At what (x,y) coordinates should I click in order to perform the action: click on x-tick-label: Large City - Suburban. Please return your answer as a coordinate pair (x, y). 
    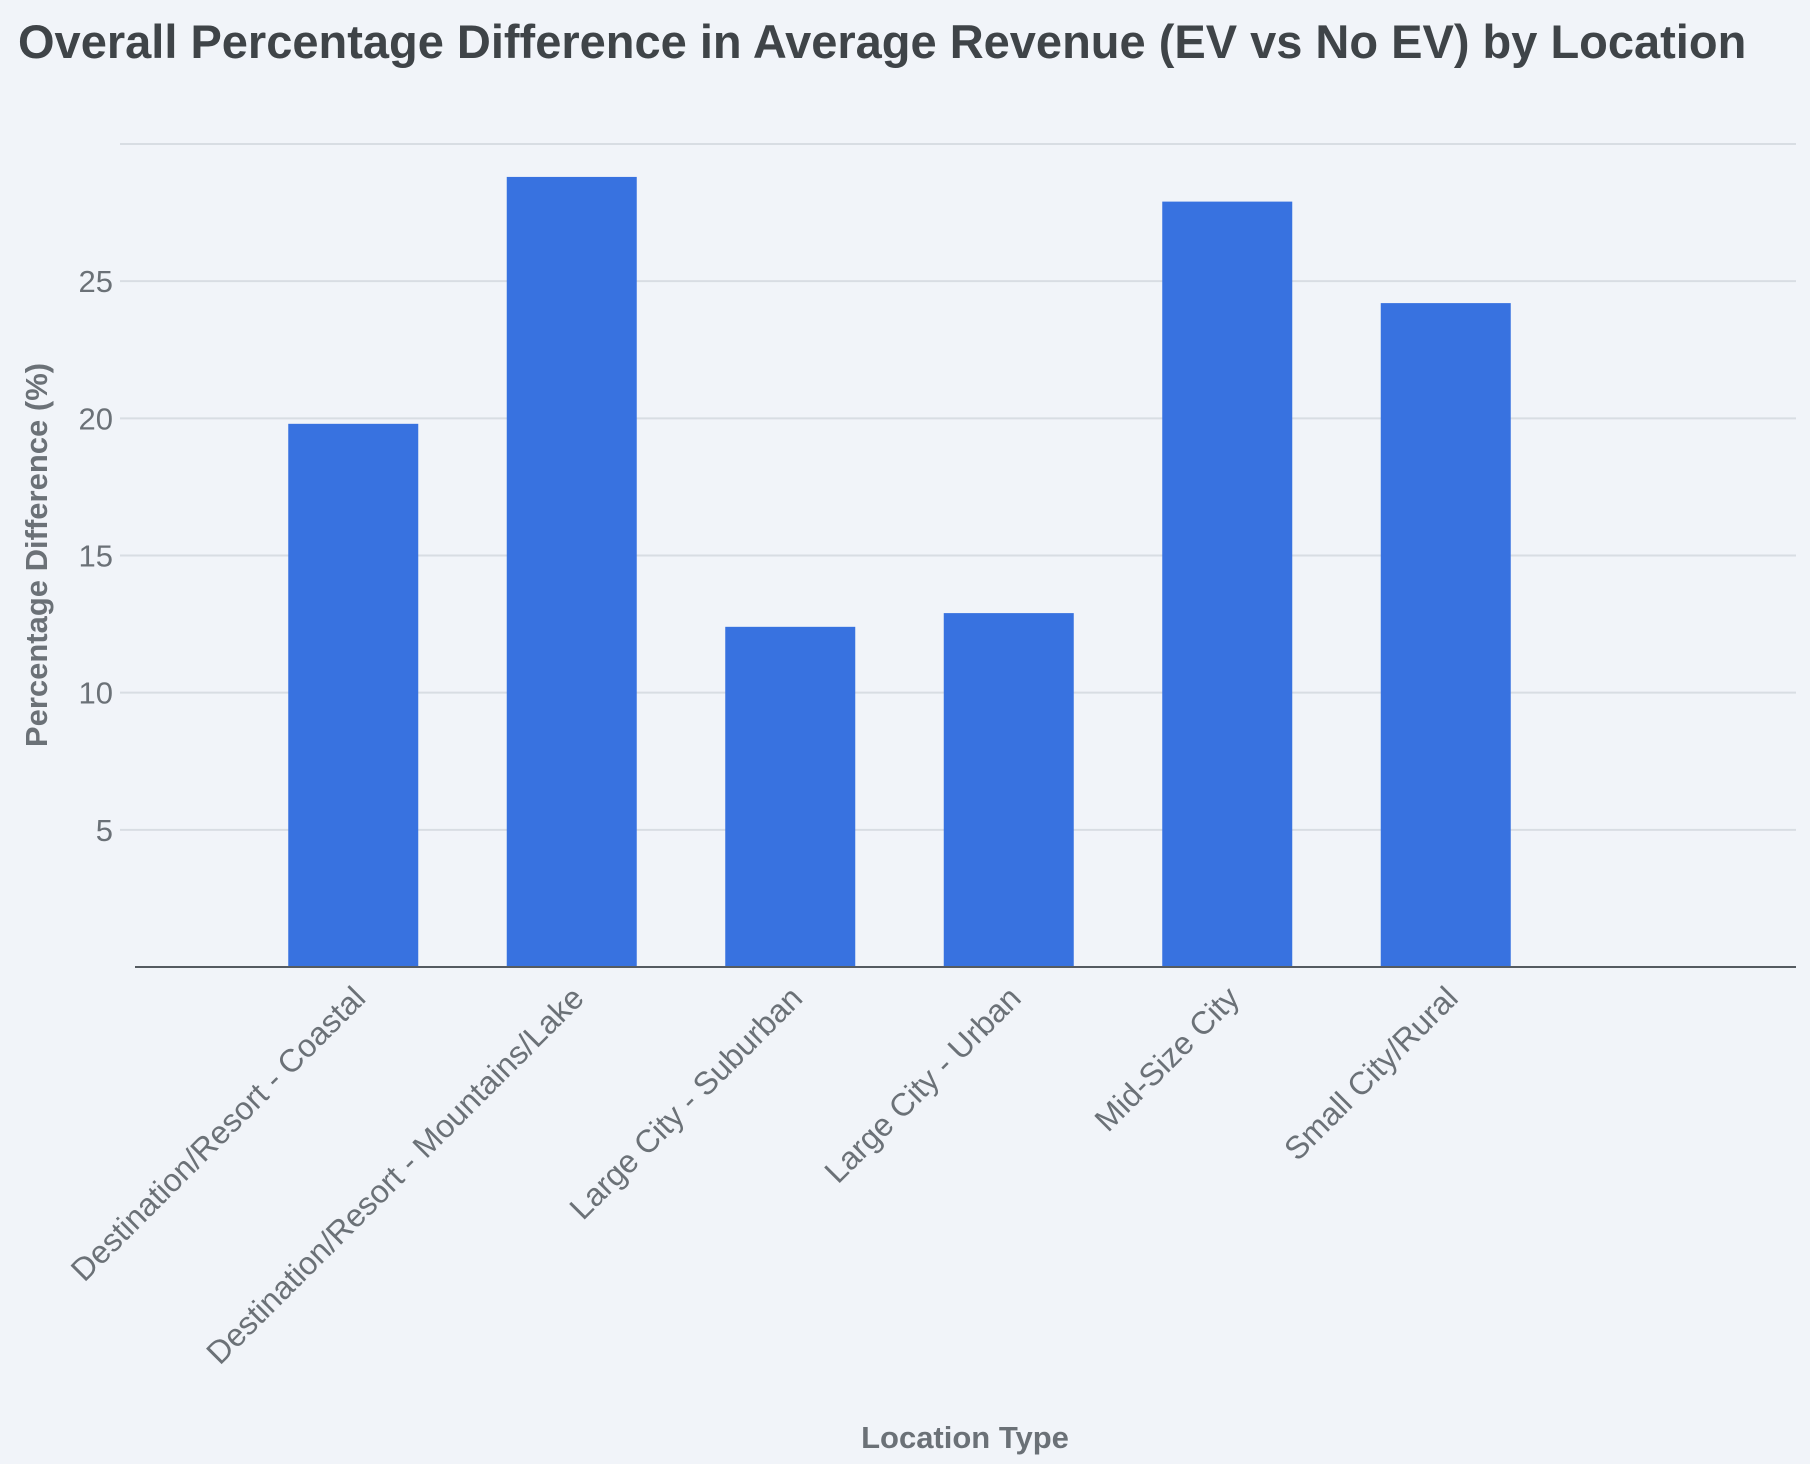
    Looking at the image, I should click on (685, 1102).